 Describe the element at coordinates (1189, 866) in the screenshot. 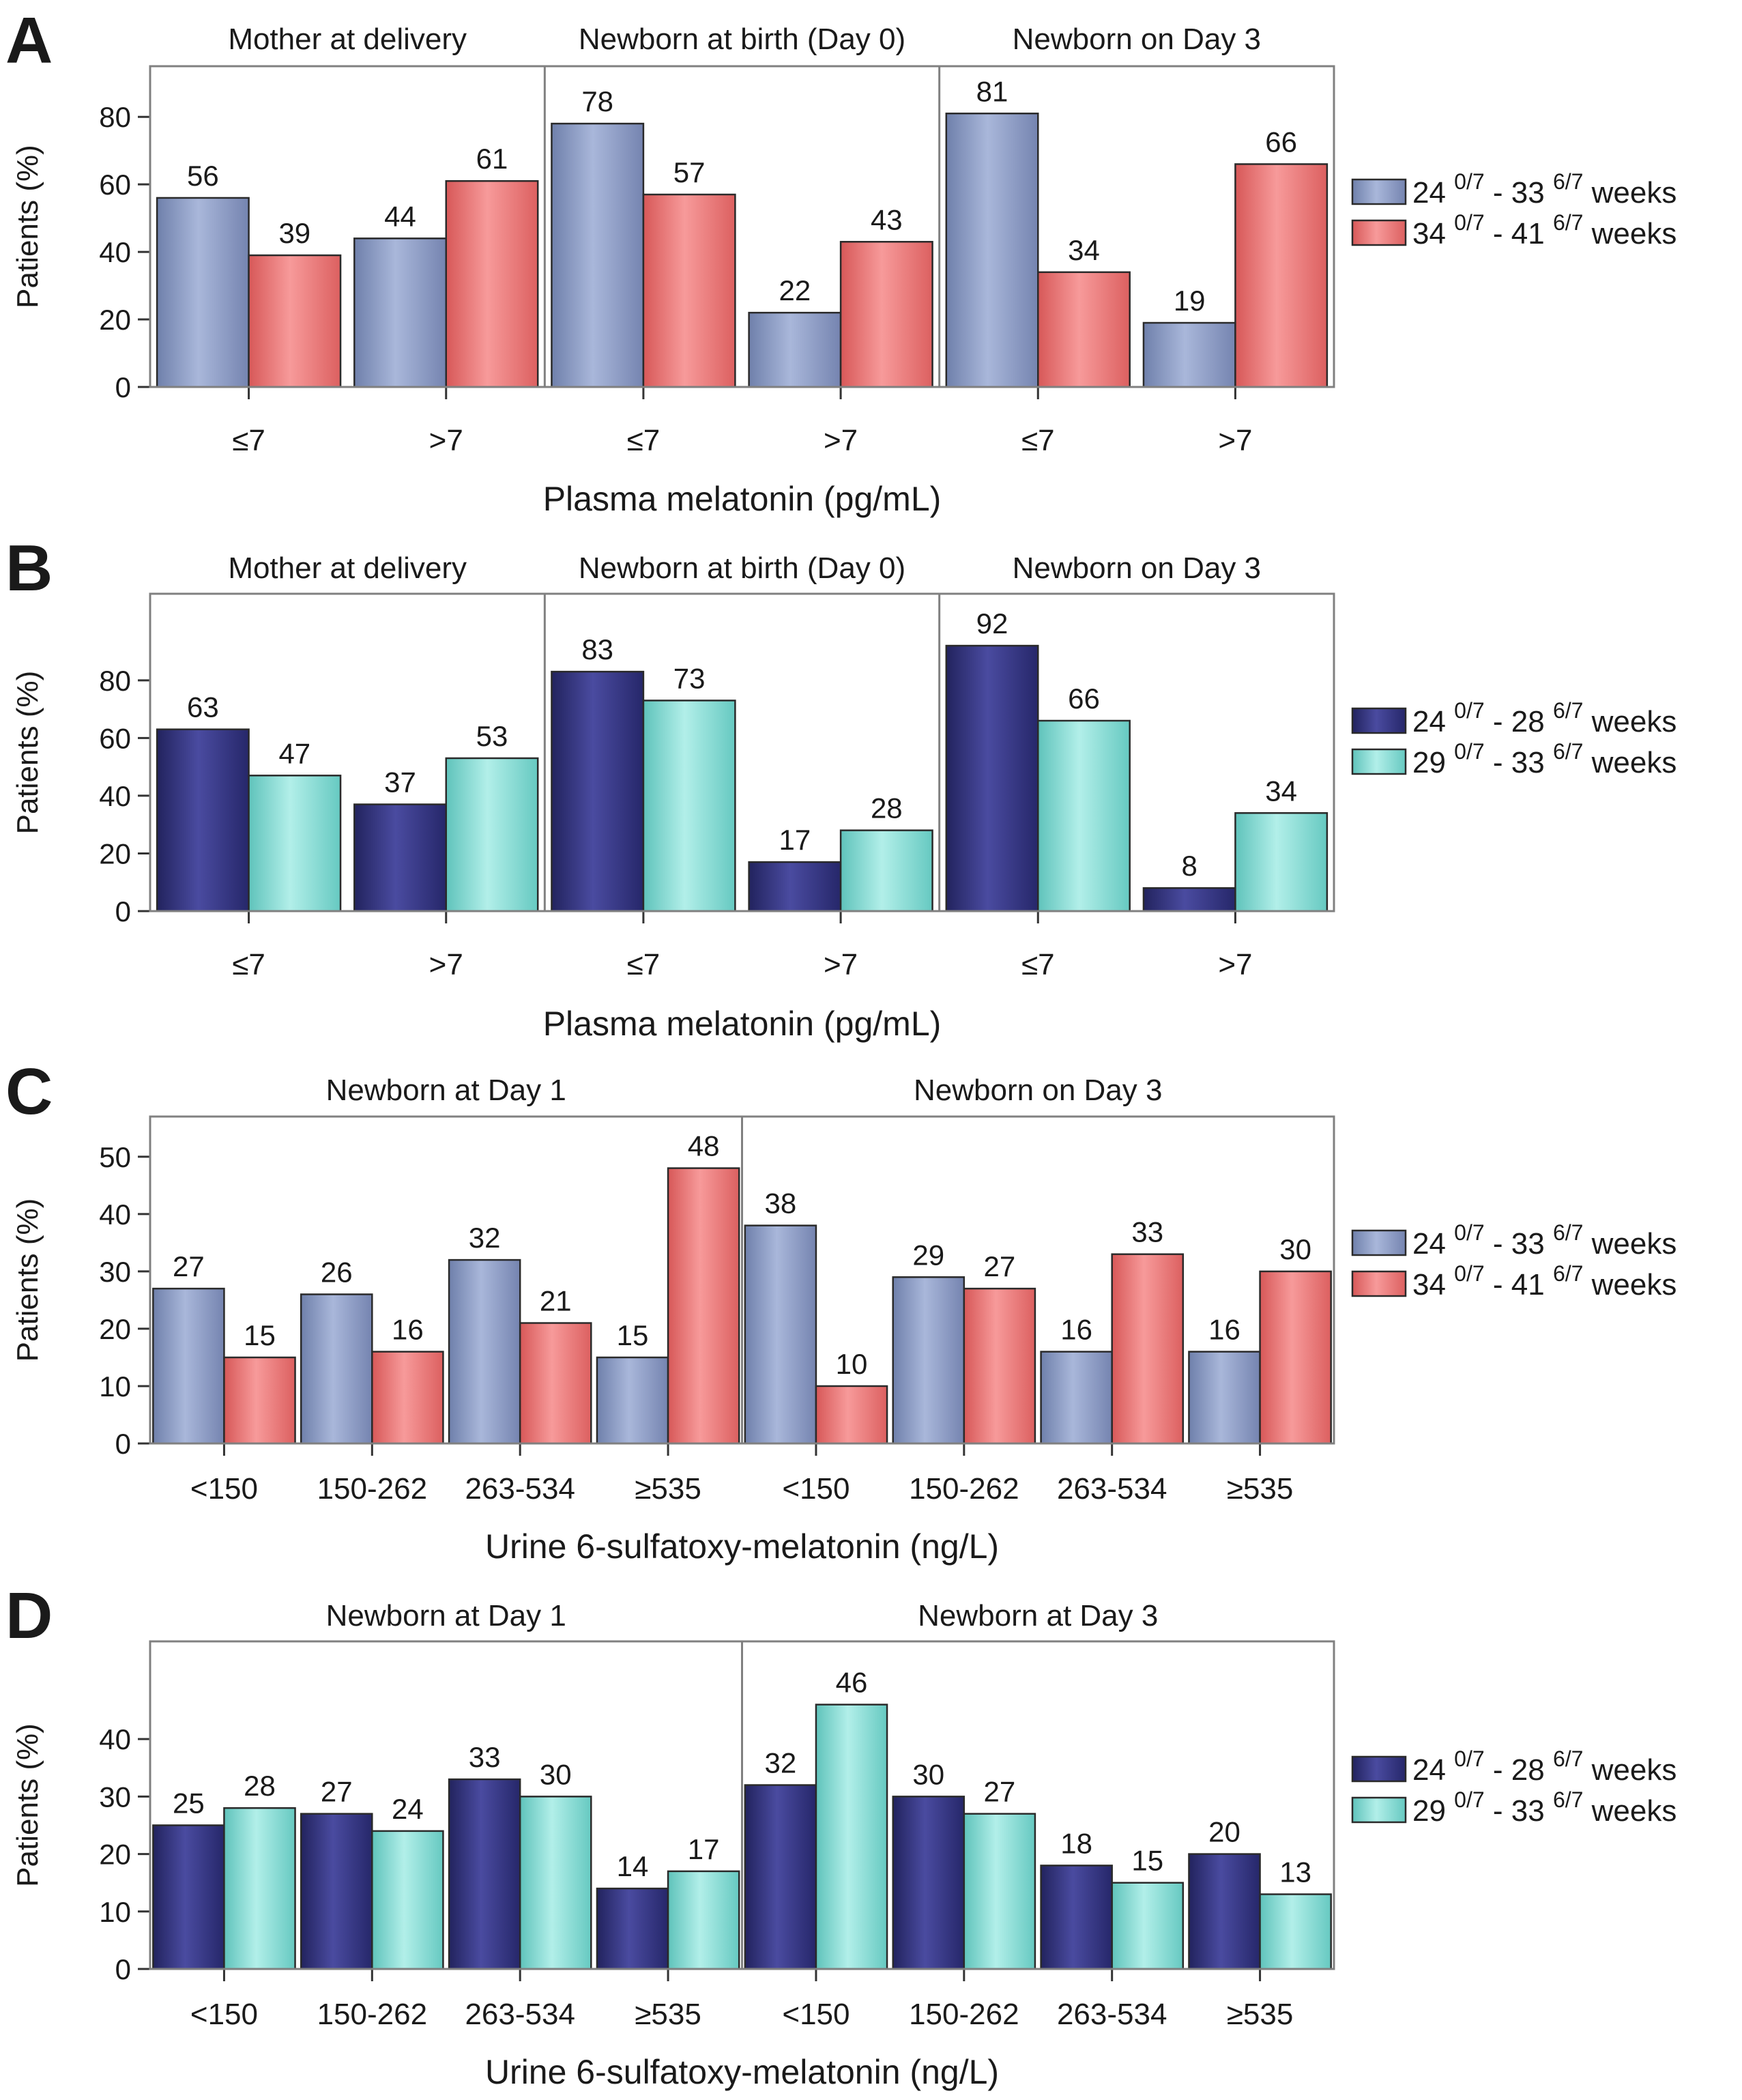

I see `data-label: 8` at that location.